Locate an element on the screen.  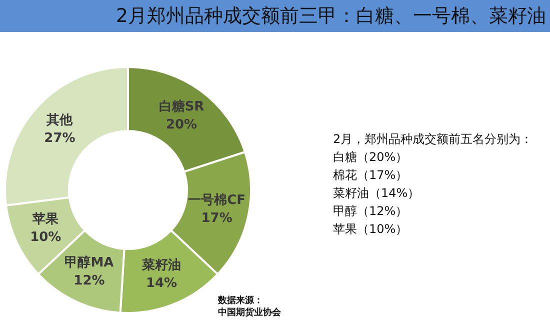
data-label: 12% is located at coordinates (89, 281).